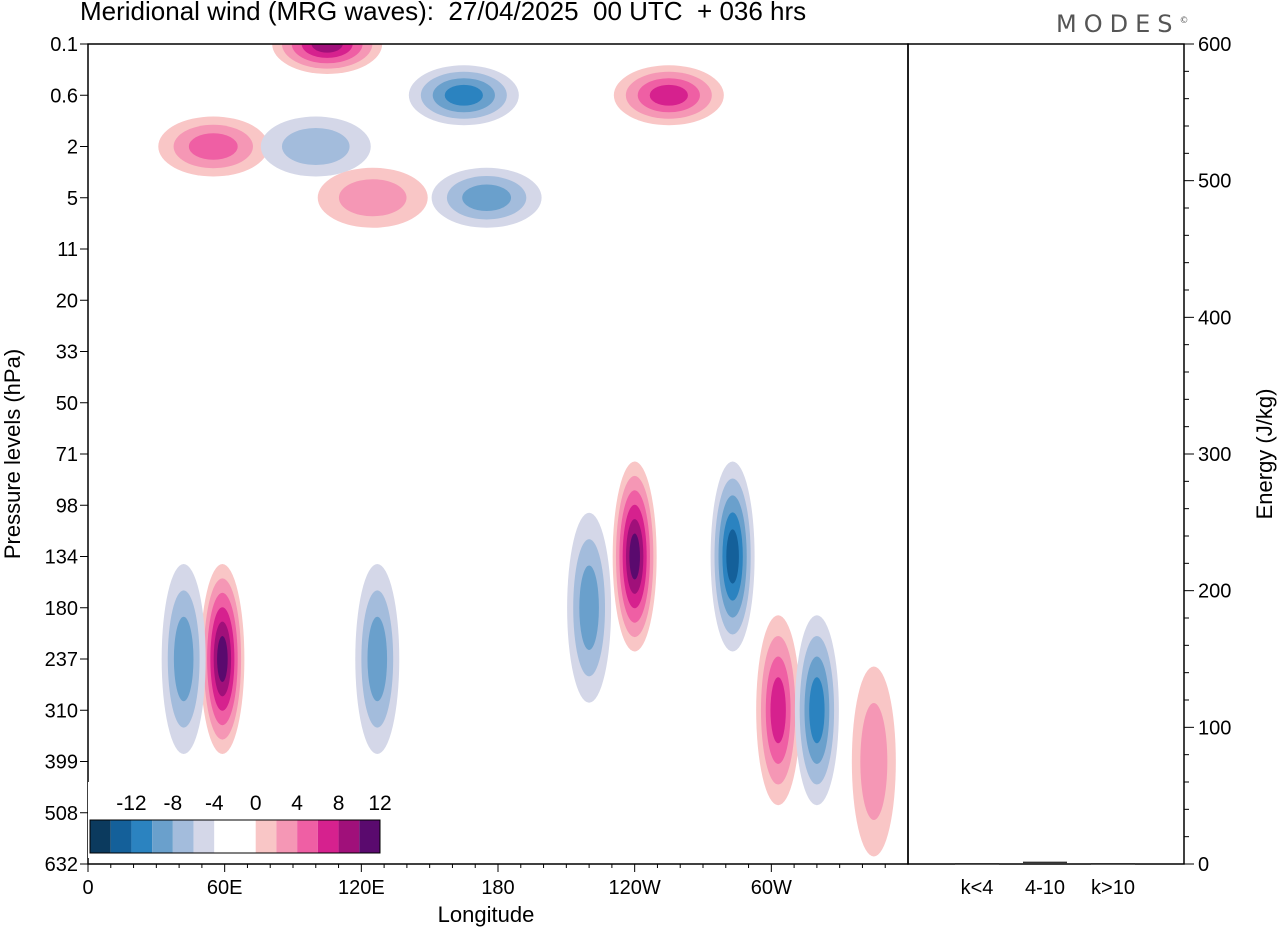  What do you see at coordinates (61, 660) in the screenshot?
I see `y-tick-label: 237` at bounding box center [61, 660].